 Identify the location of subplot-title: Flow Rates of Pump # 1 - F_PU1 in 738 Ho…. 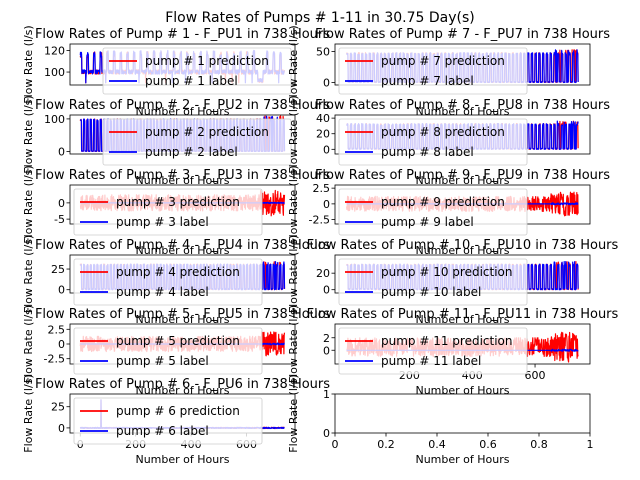
(182, 34).